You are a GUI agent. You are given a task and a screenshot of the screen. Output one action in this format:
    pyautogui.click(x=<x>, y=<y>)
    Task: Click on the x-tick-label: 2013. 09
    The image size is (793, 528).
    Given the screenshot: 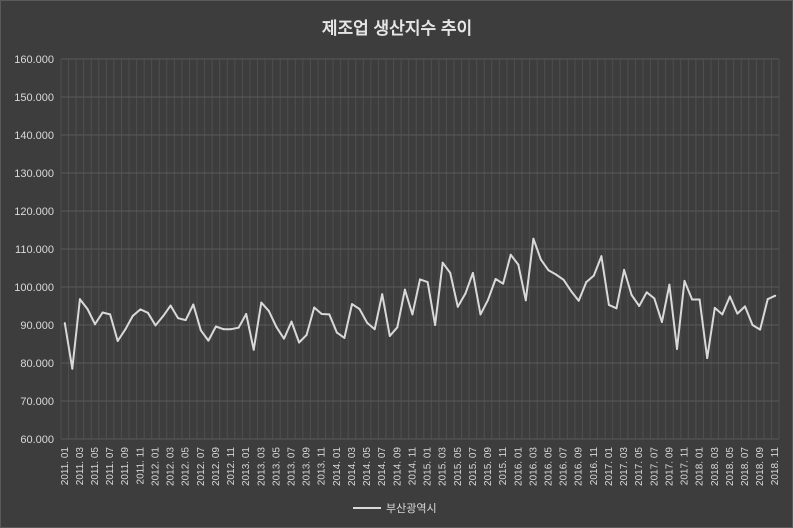 What is the action you would take?
    pyautogui.click(x=307, y=466)
    